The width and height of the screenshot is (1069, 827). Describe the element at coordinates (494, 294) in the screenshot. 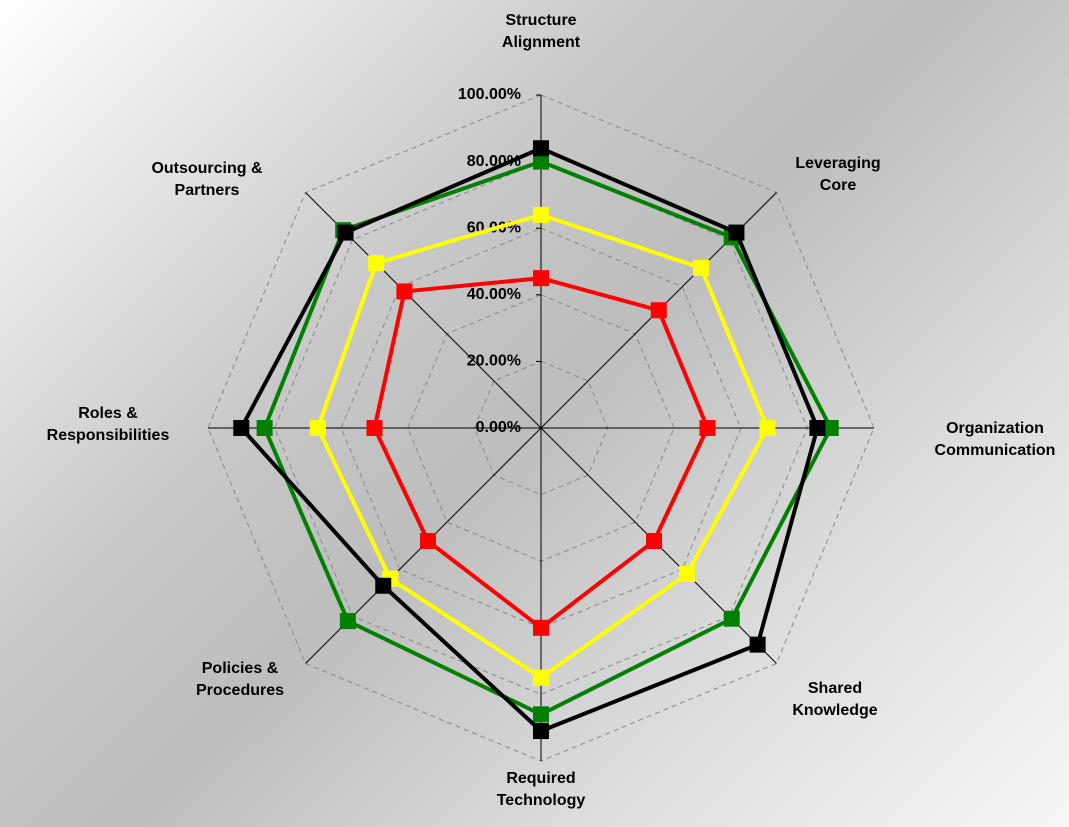

I see `r-tick-label: 40.00%` at that location.